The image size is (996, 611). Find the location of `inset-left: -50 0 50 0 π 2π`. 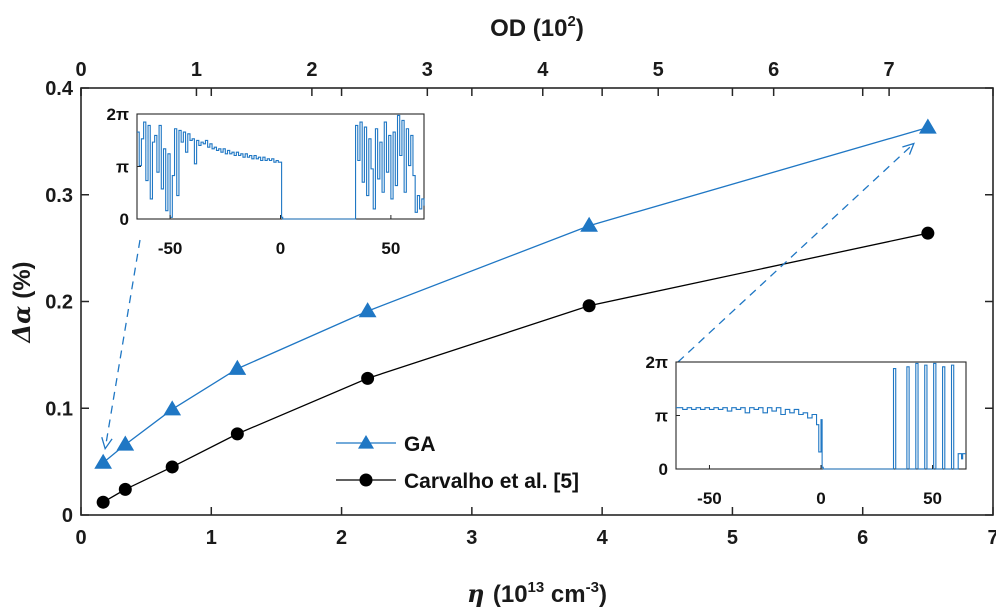

inset-left: -50 0 50 0 π 2π is located at coordinates (266, 181).